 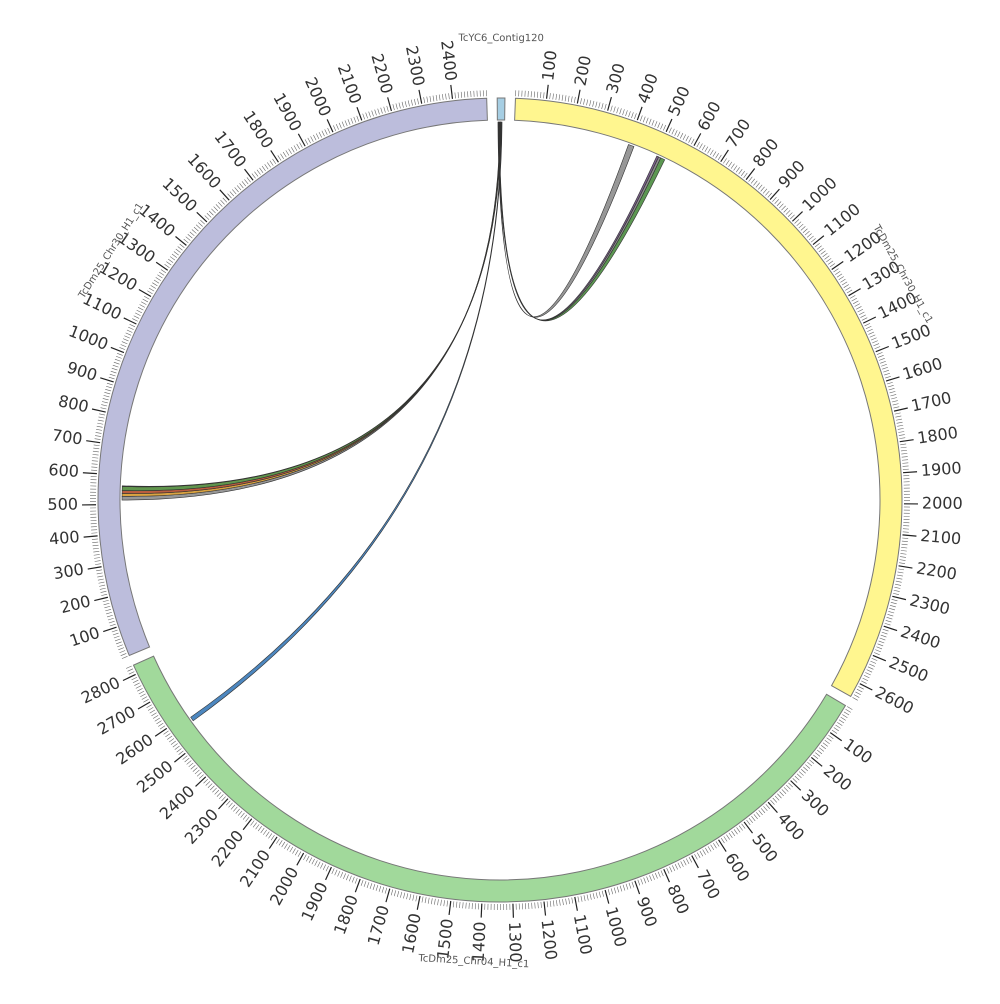 I want to click on tick-label: 2500, so click(x=155, y=776).